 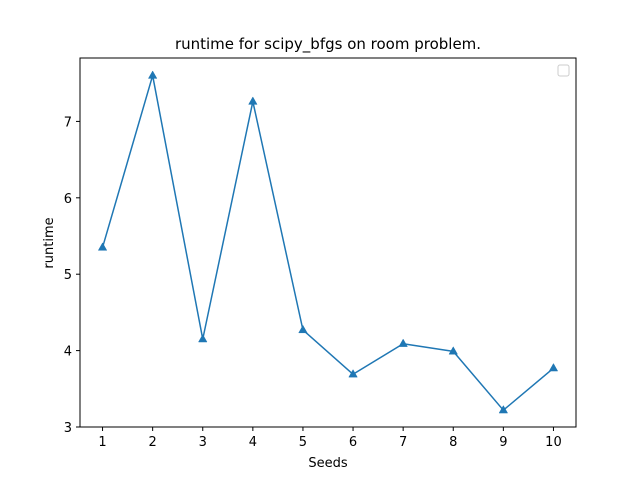 What do you see at coordinates (328, 44) in the screenshot?
I see `chart-title: runtime for scipy_bfgs on room problem.` at bounding box center [328, 44].